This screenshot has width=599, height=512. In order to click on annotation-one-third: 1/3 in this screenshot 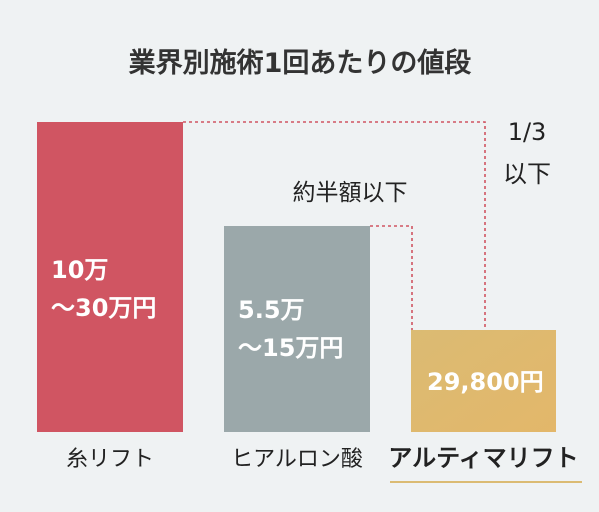, I will do `click(527, 132)`.